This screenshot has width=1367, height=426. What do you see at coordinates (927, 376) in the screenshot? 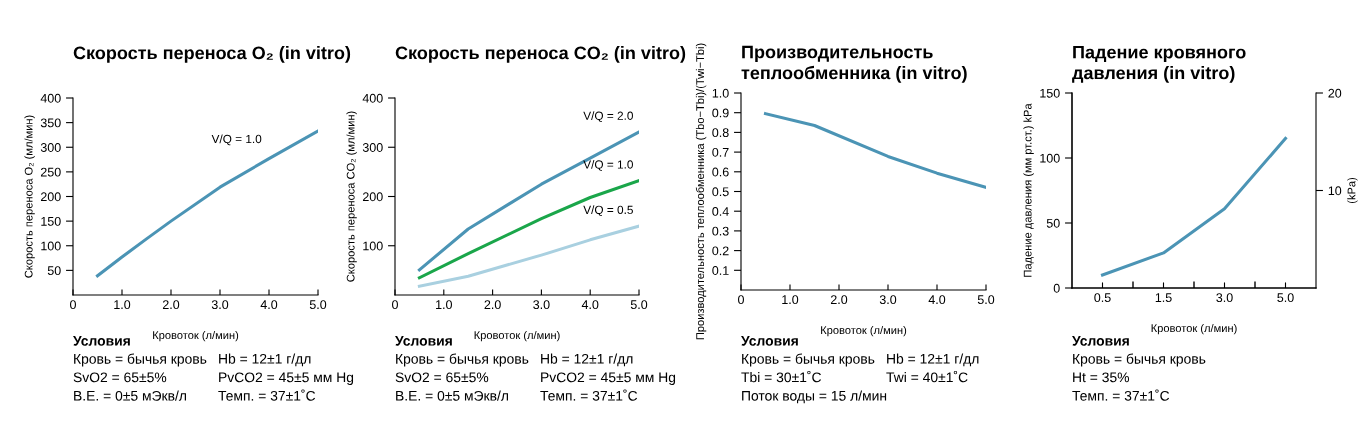
I see `text: Twi = 40±1˚C` at bounding box center [927, 376].